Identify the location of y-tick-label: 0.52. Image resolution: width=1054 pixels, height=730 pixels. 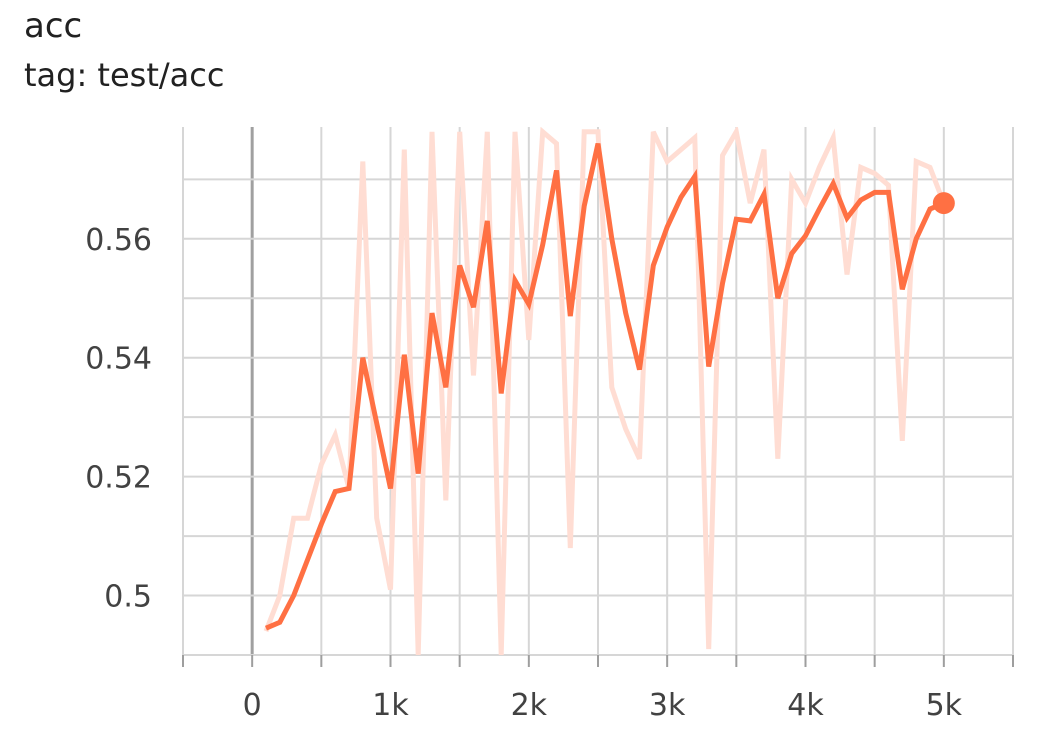
(118, 478).